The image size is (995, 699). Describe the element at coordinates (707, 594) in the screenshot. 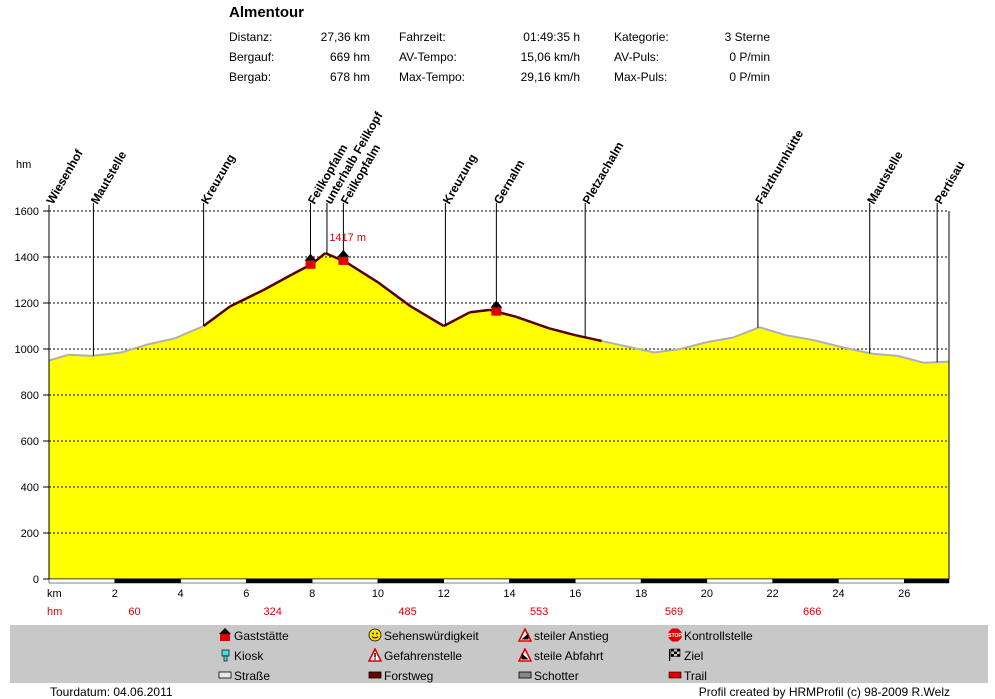

I see `x-tick-label: 20` at that location.